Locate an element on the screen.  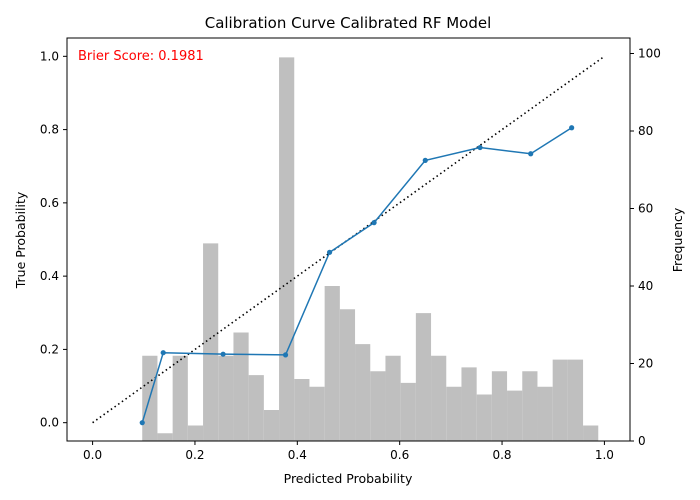
brier-score-annotation: Brier Score: 0.1981 is located at coordinates (141, 56).